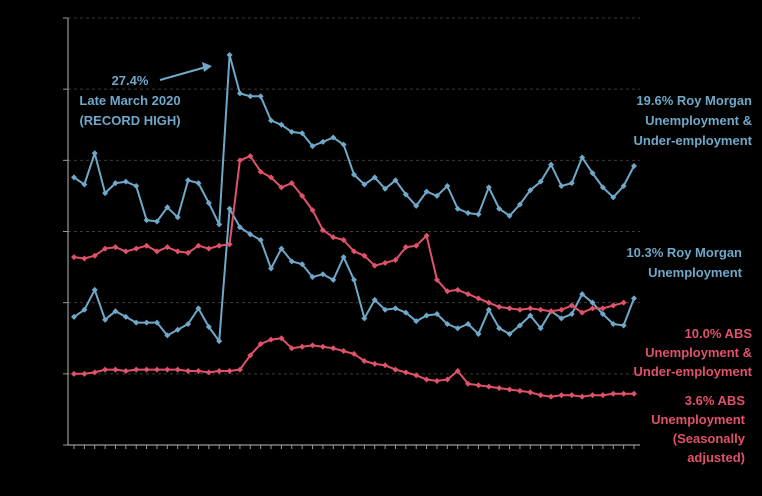 This screenshot has height=496, width=762. I want to click on label-abs-underemployment: 10.0% ABS Unemployment & Under-employment, so click(693, 352).